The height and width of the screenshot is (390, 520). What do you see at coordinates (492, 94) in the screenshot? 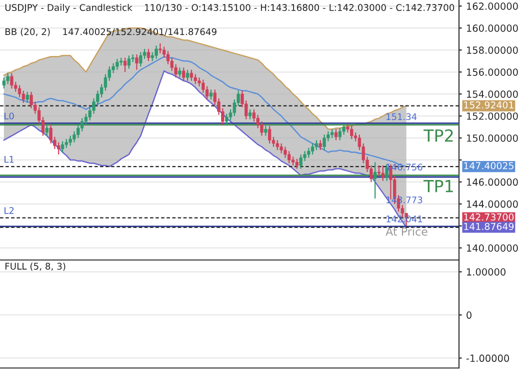
I see `y-tick-label: 154.00000` at bounding box center [492, 94].